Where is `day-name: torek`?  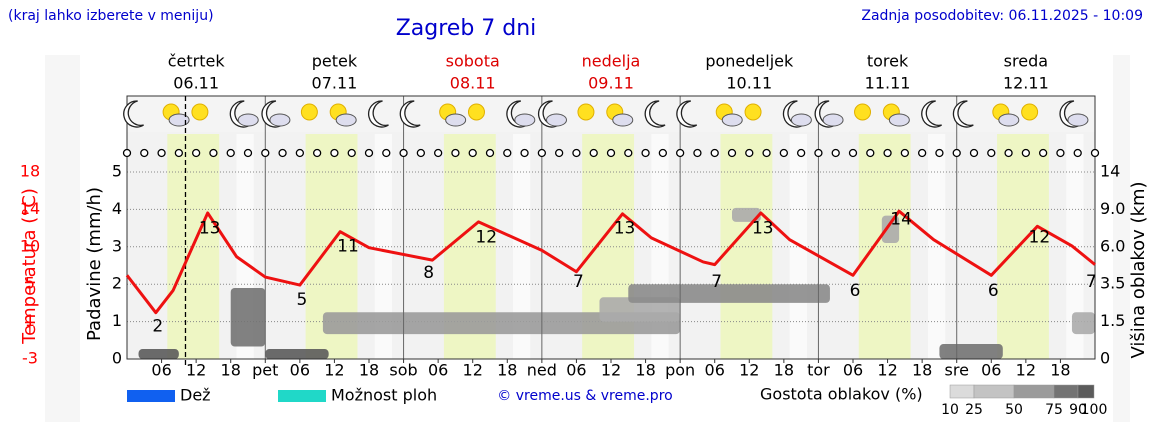 day-name: torek is located at coordinates (888, 61).